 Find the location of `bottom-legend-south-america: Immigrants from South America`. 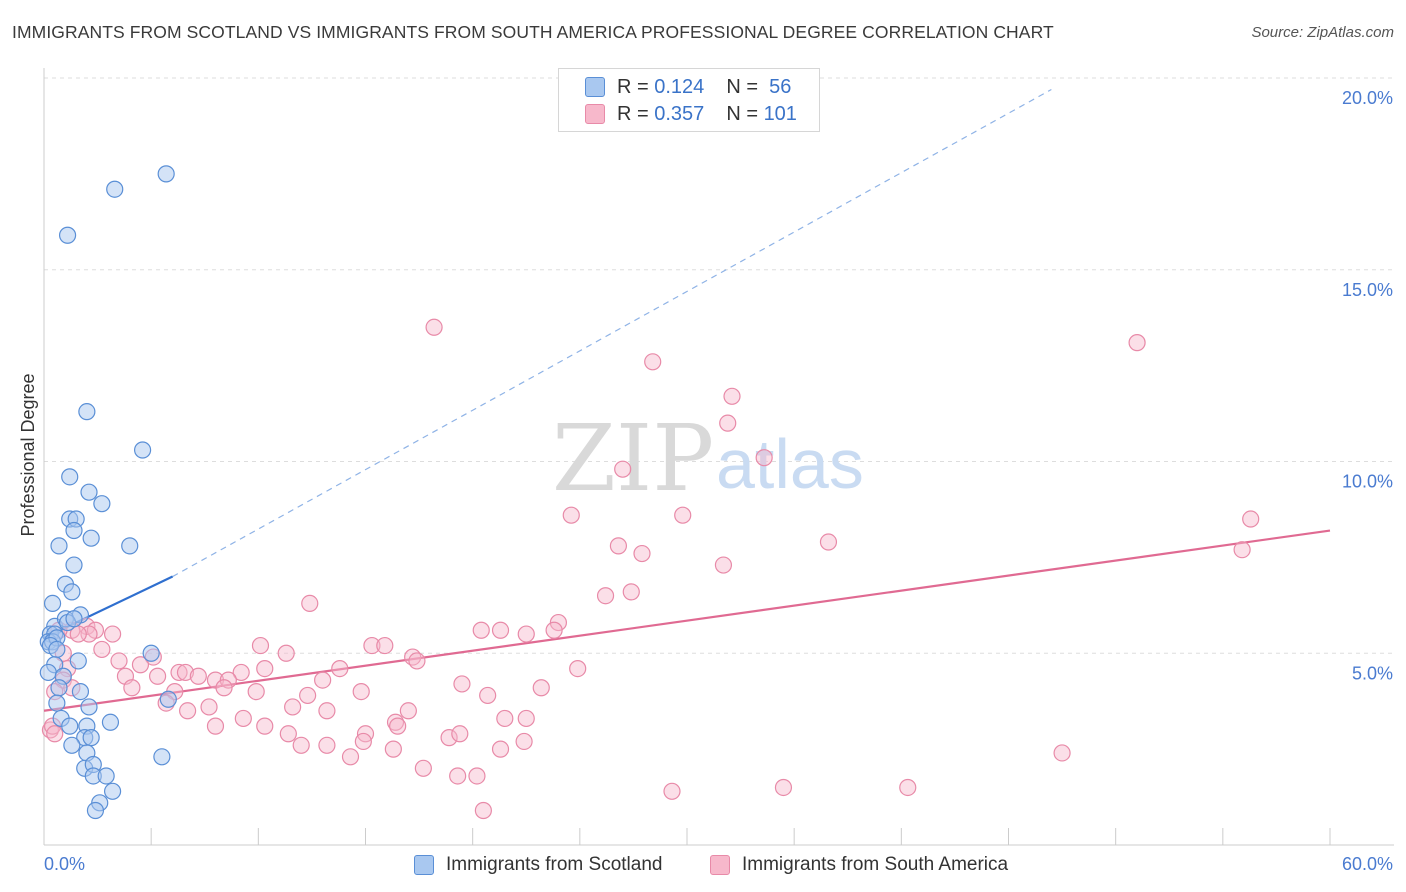

bottom-legend-south-america: Immigrants from South America is located at coordinates (859, 865).